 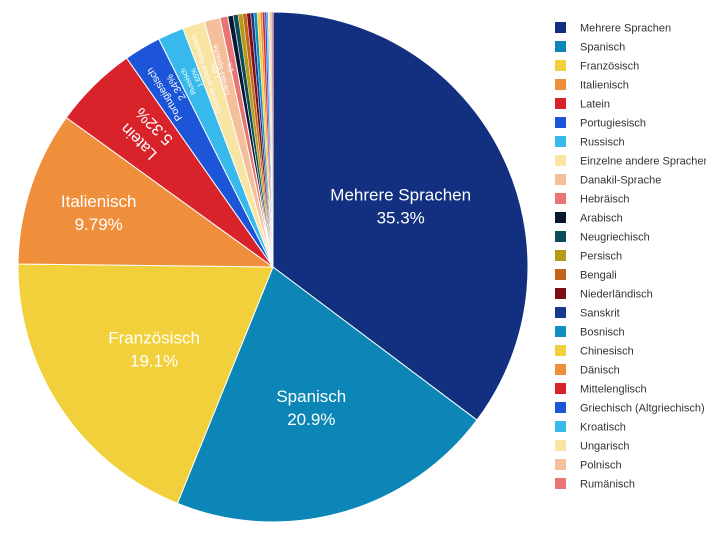 What do you see at coordinates (560, 331) in the screenshot?
I see `legend-swatch-bosnisch` at bounding box center [560, 331].